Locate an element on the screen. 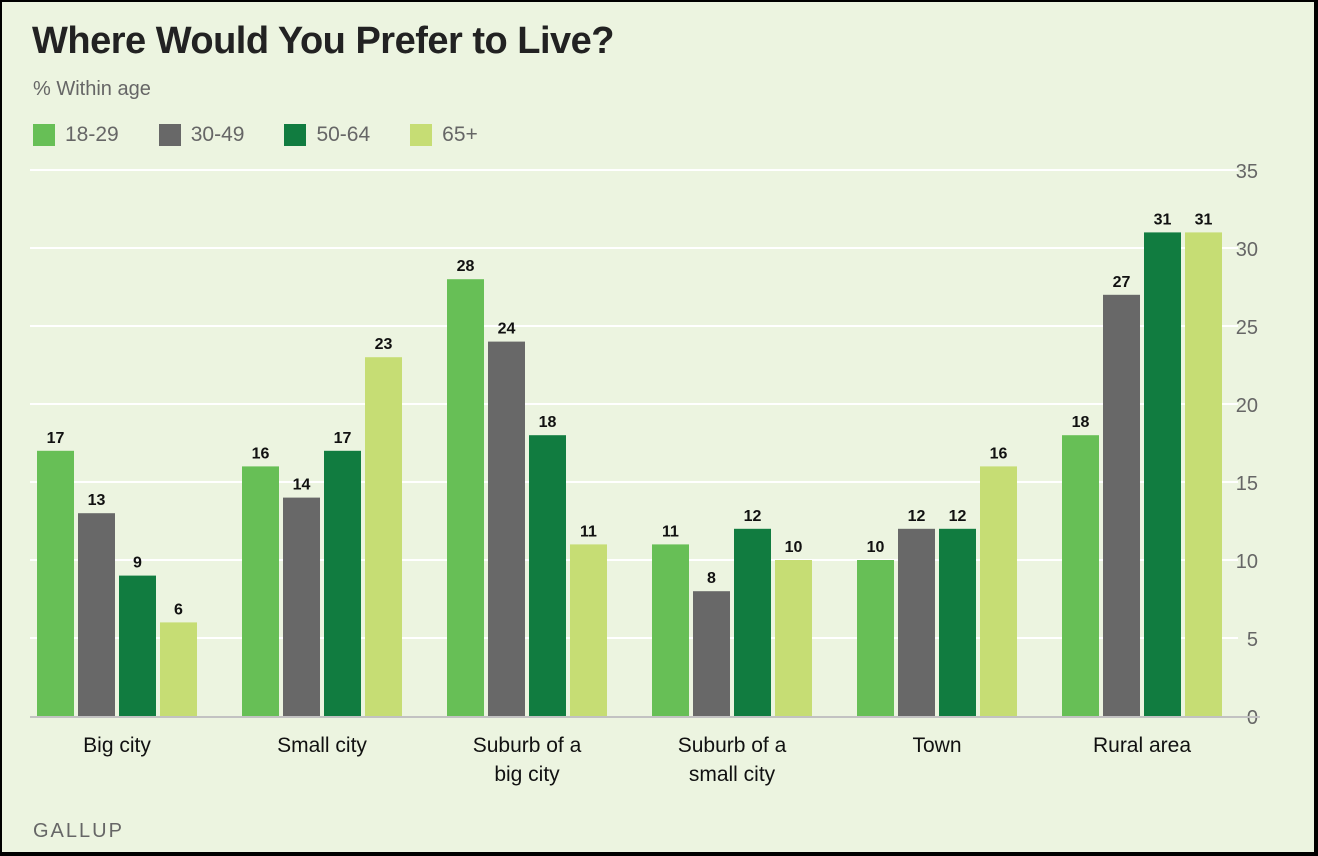 The width and height of the screenshot is (1318, 856). legend-item-18-29: 18-29 is located at coordinates (76, 135).